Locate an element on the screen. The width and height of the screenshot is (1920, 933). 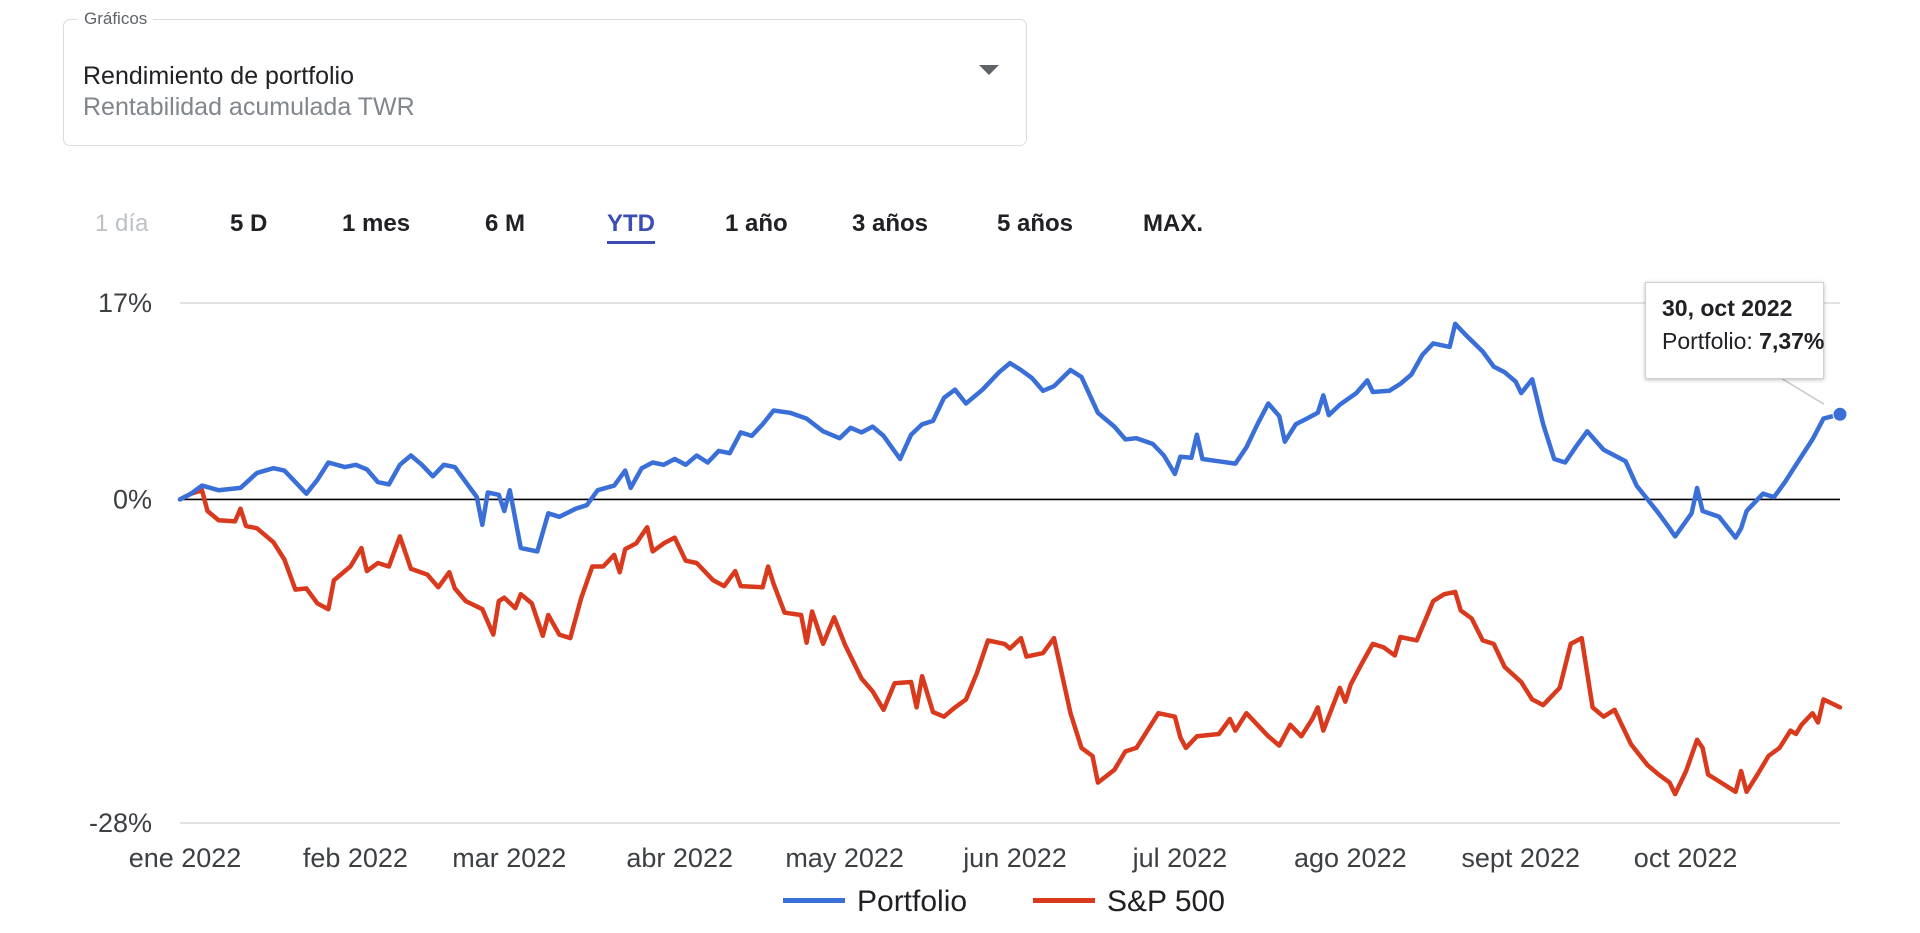
legend-label-portfolio: Portfolio is located at coordinates (912, 901).